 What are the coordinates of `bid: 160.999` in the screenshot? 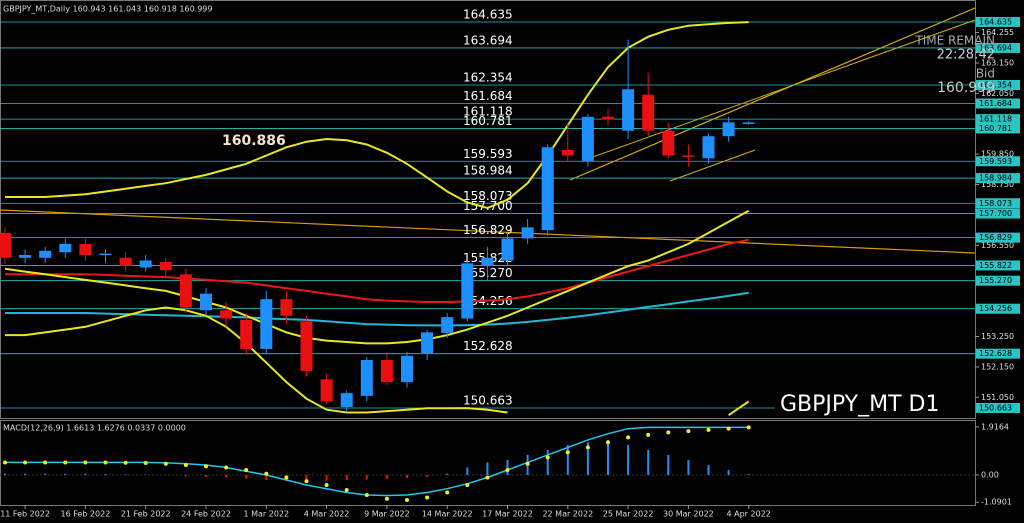 It's located at (966, 88).